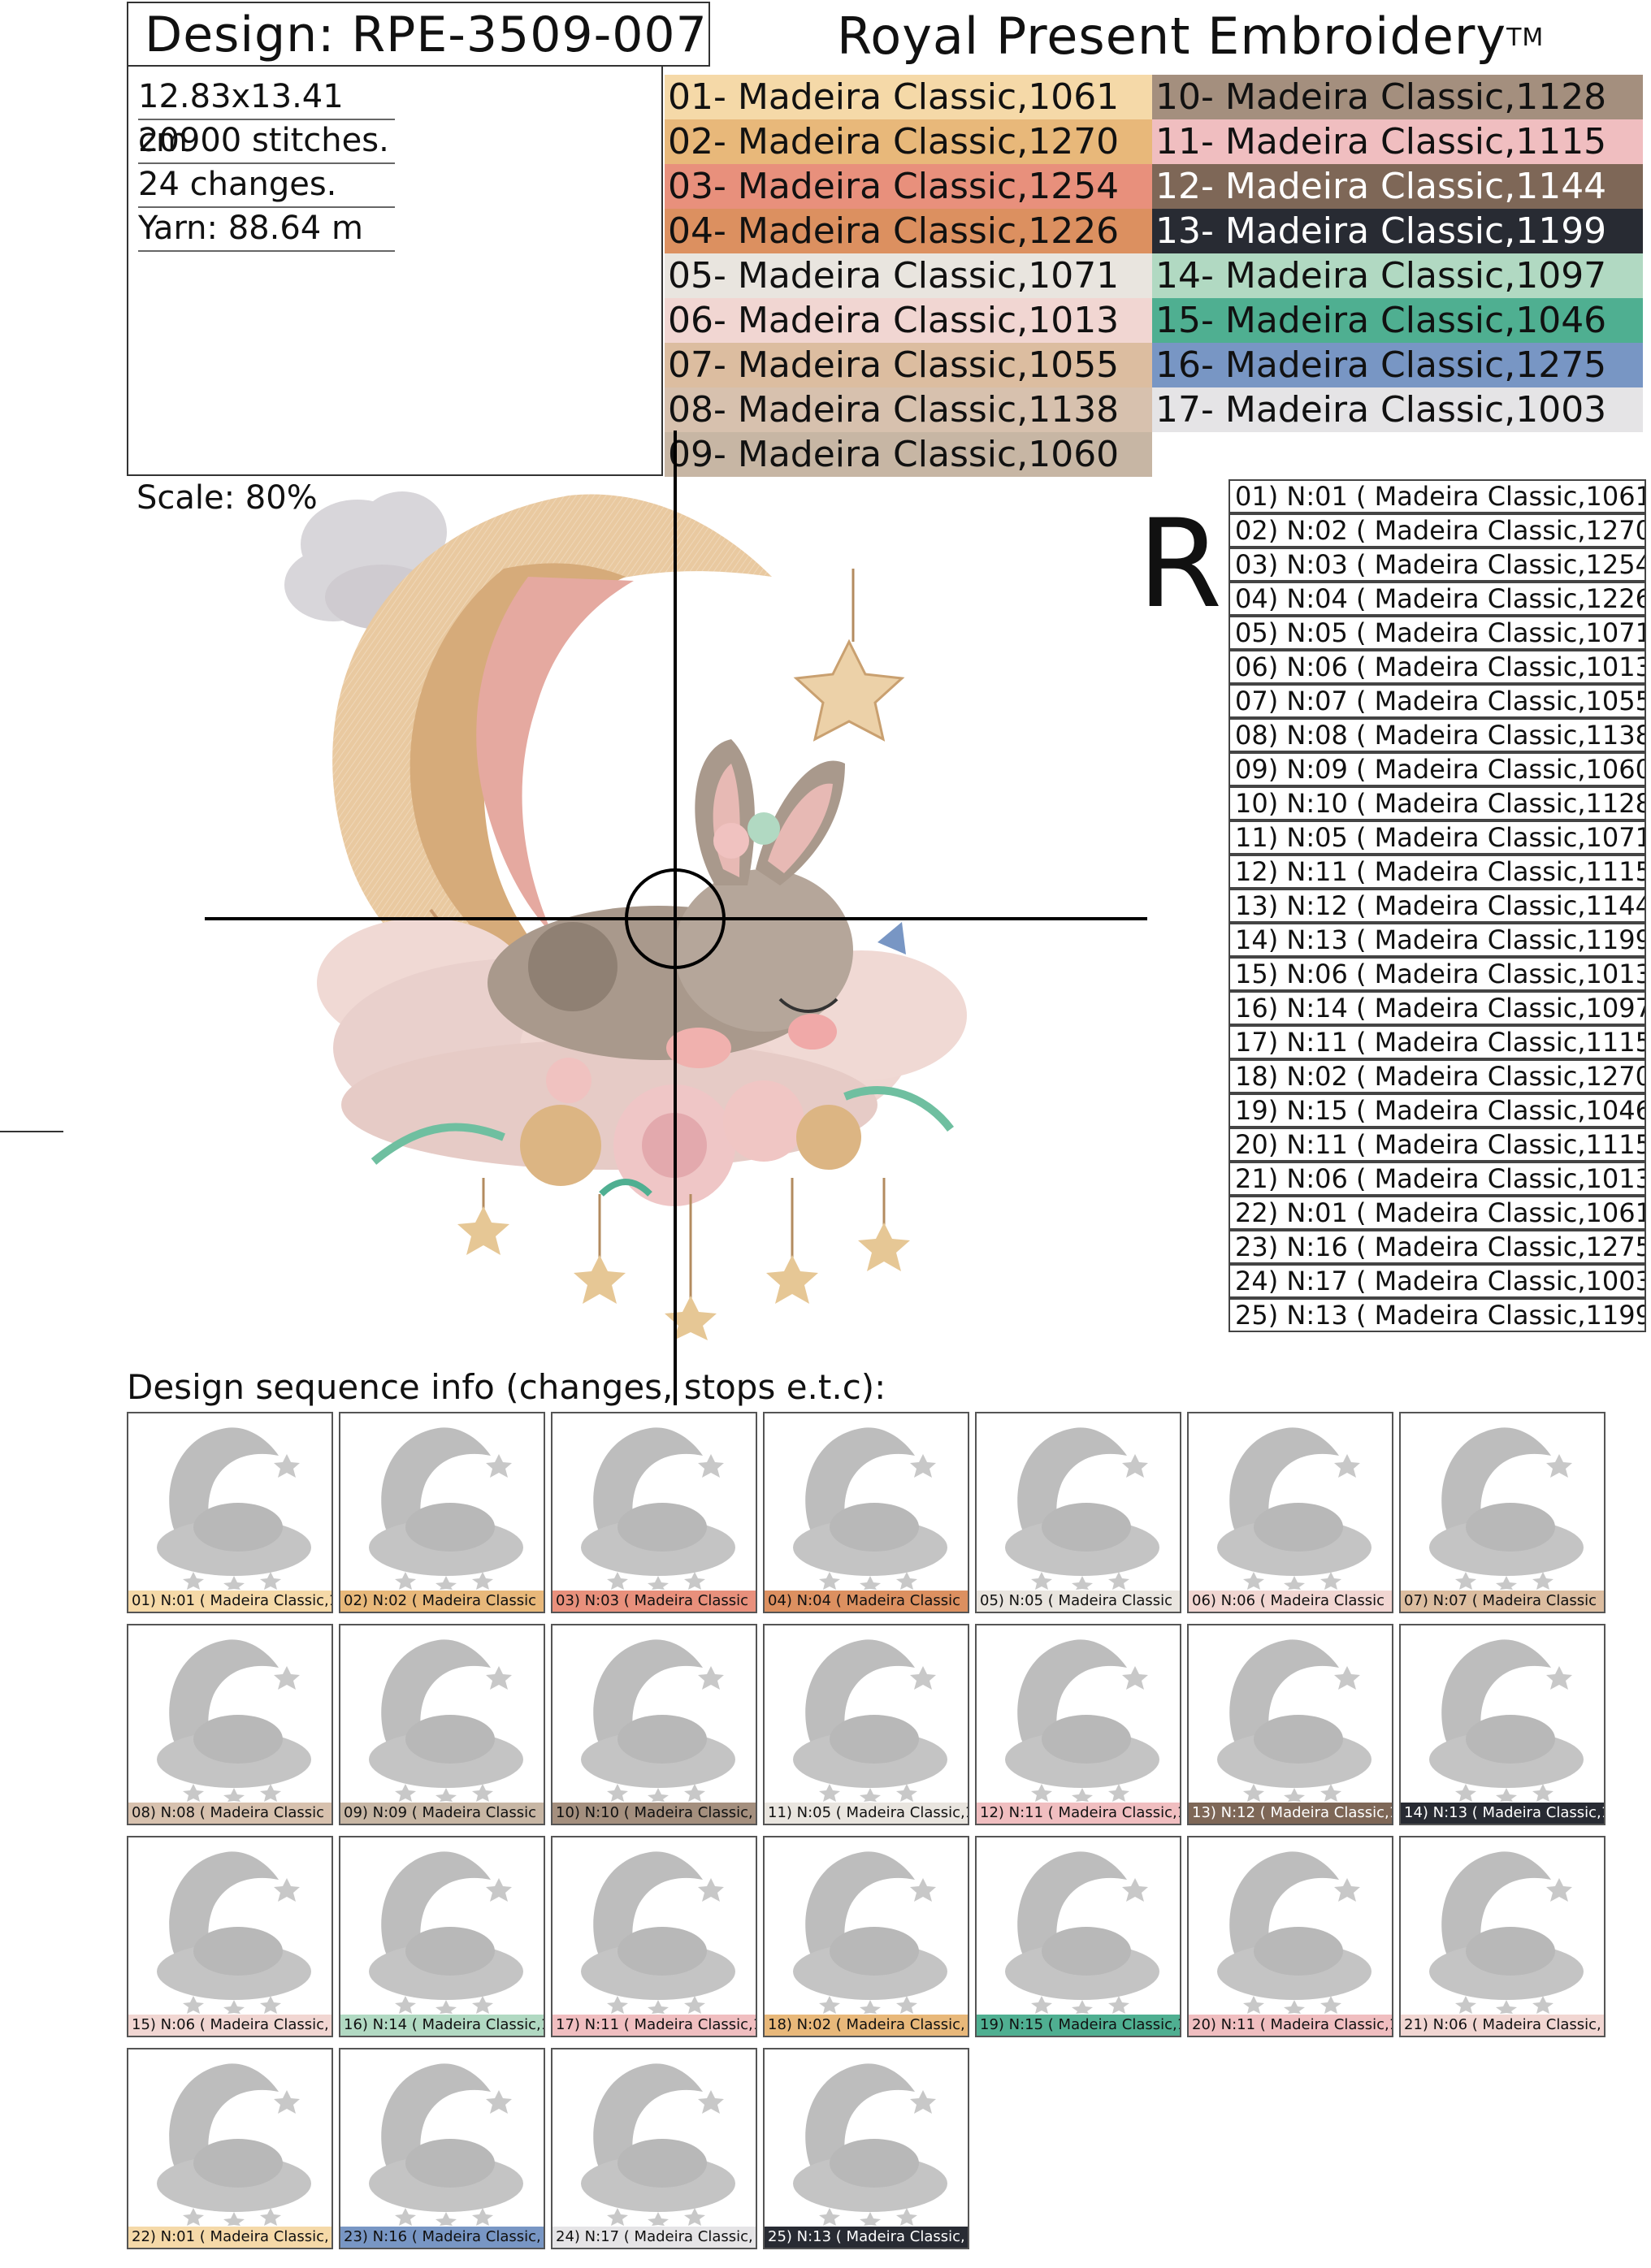 The image size is (1651, 2268). What do you see at coordinates (1397, 186) in the screenshot?
I see `color-swatch-12: 12- Madeira Classic,1144` at bounding box center [1397, 186].